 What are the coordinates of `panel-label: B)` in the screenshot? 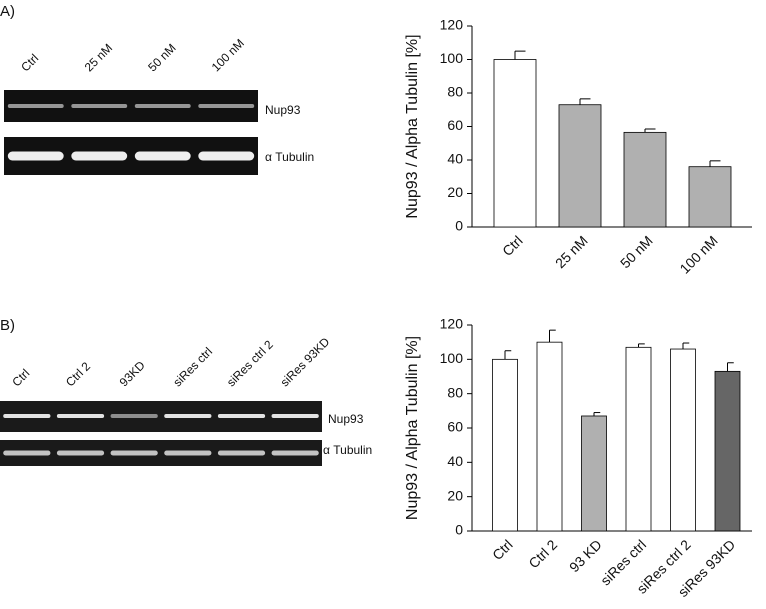 It's located at (7, 325).